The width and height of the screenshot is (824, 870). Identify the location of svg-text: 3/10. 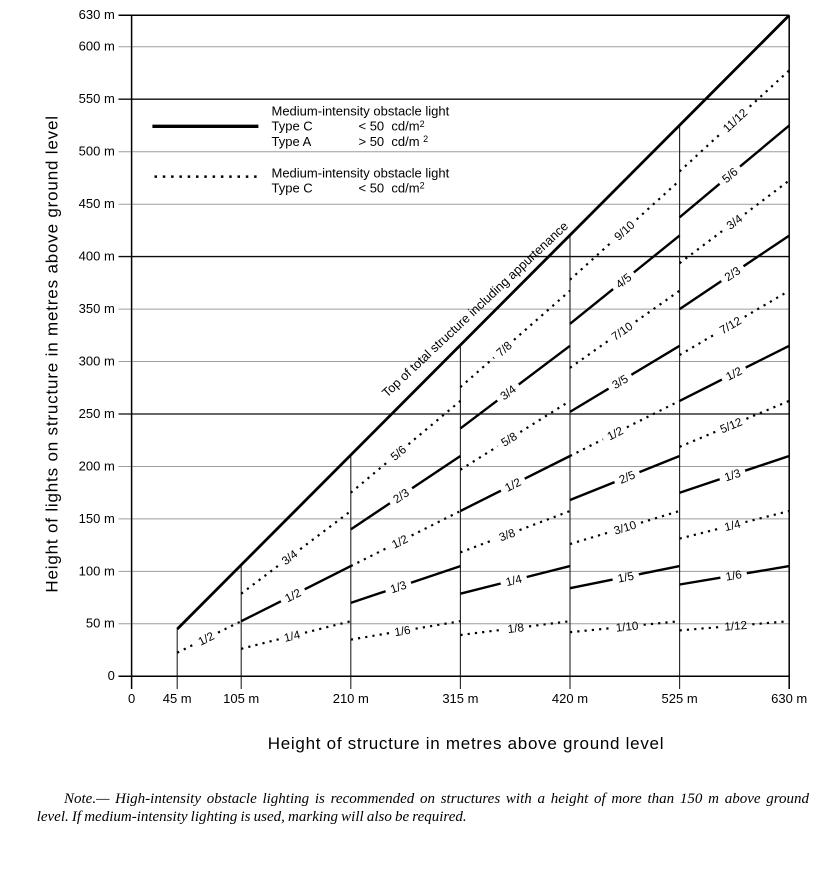
(625, 527).